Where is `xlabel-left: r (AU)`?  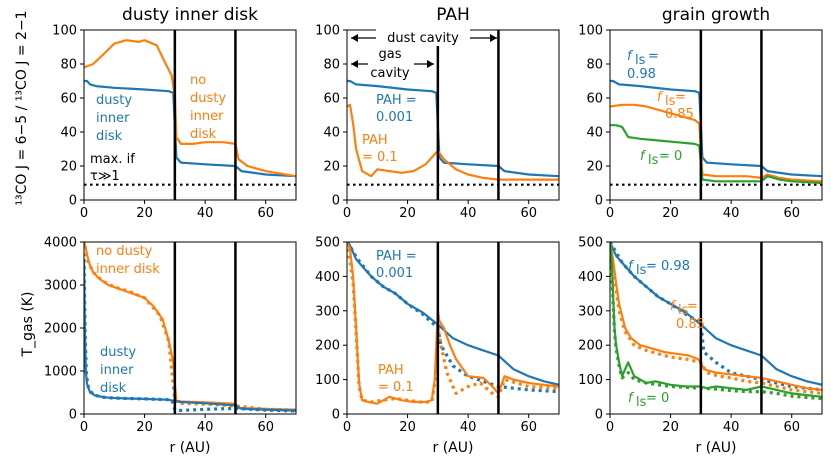
xlabel-left: r (AU) is located at coordinates (190, 448).